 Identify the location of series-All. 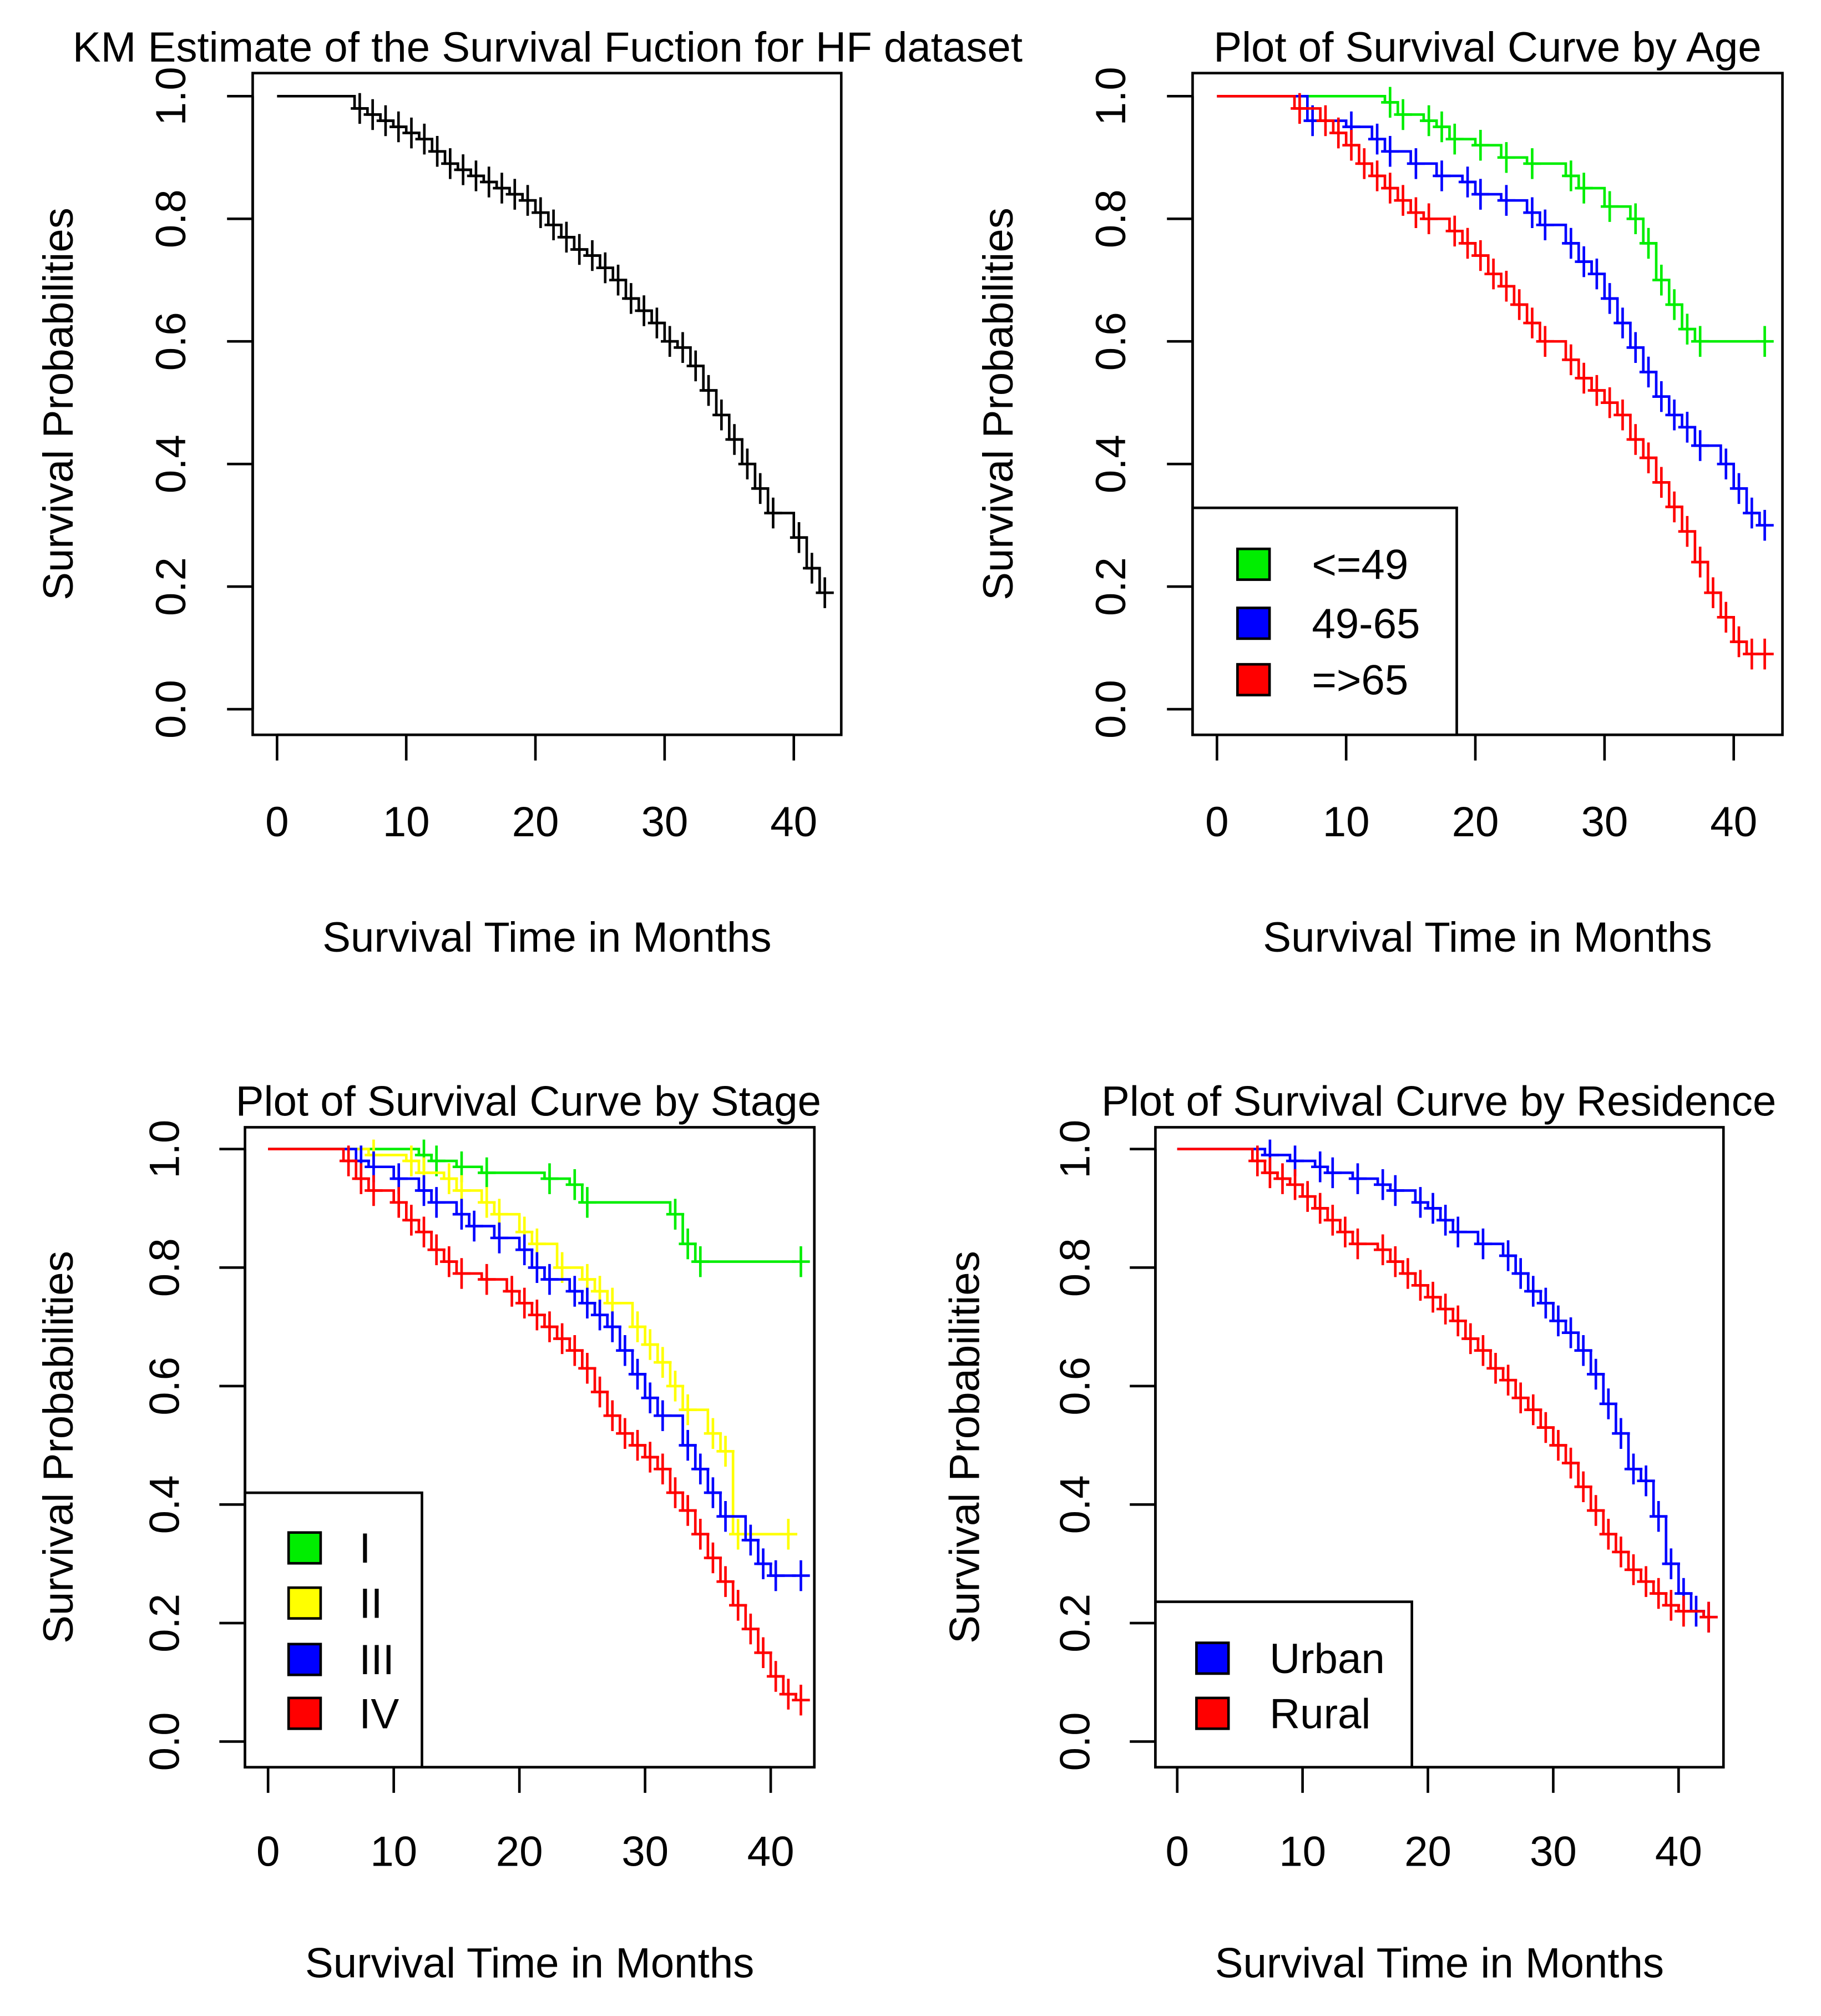
(555, 350).